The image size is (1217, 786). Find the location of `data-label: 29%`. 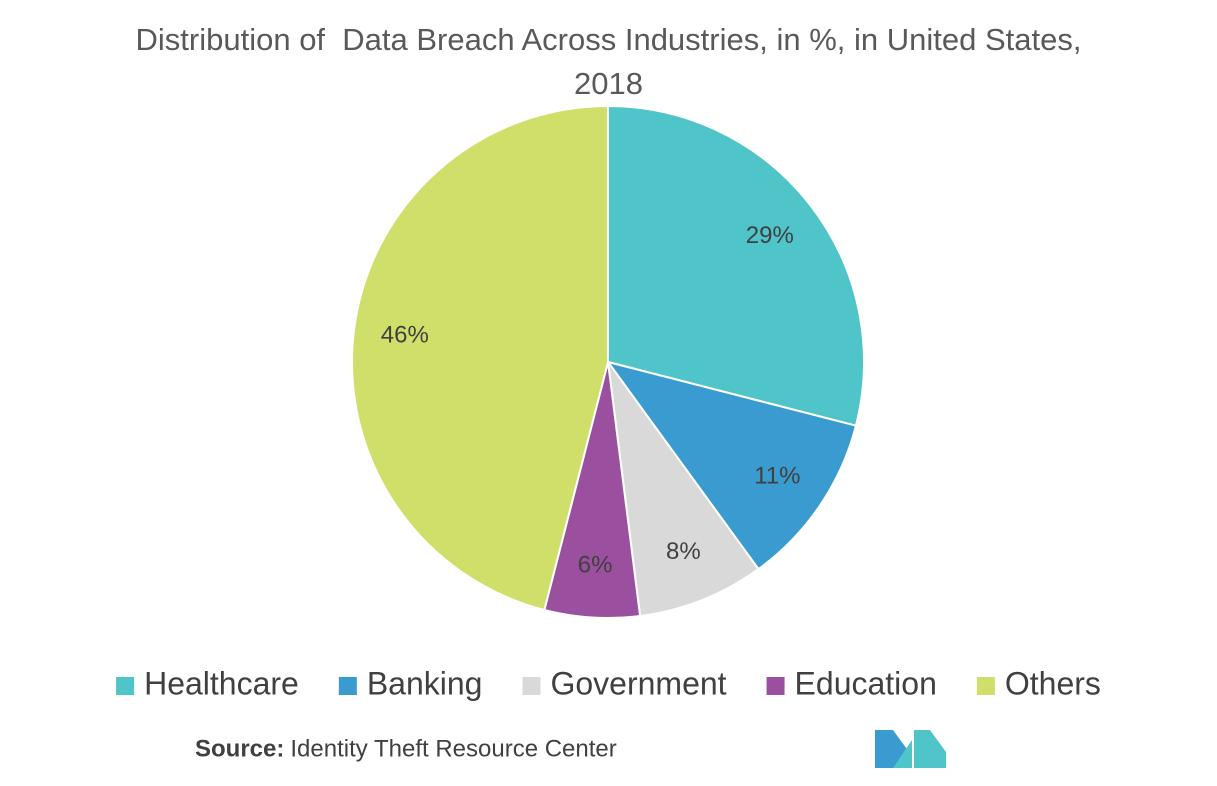

data-label: 29% is located at coordinates (770, 235).